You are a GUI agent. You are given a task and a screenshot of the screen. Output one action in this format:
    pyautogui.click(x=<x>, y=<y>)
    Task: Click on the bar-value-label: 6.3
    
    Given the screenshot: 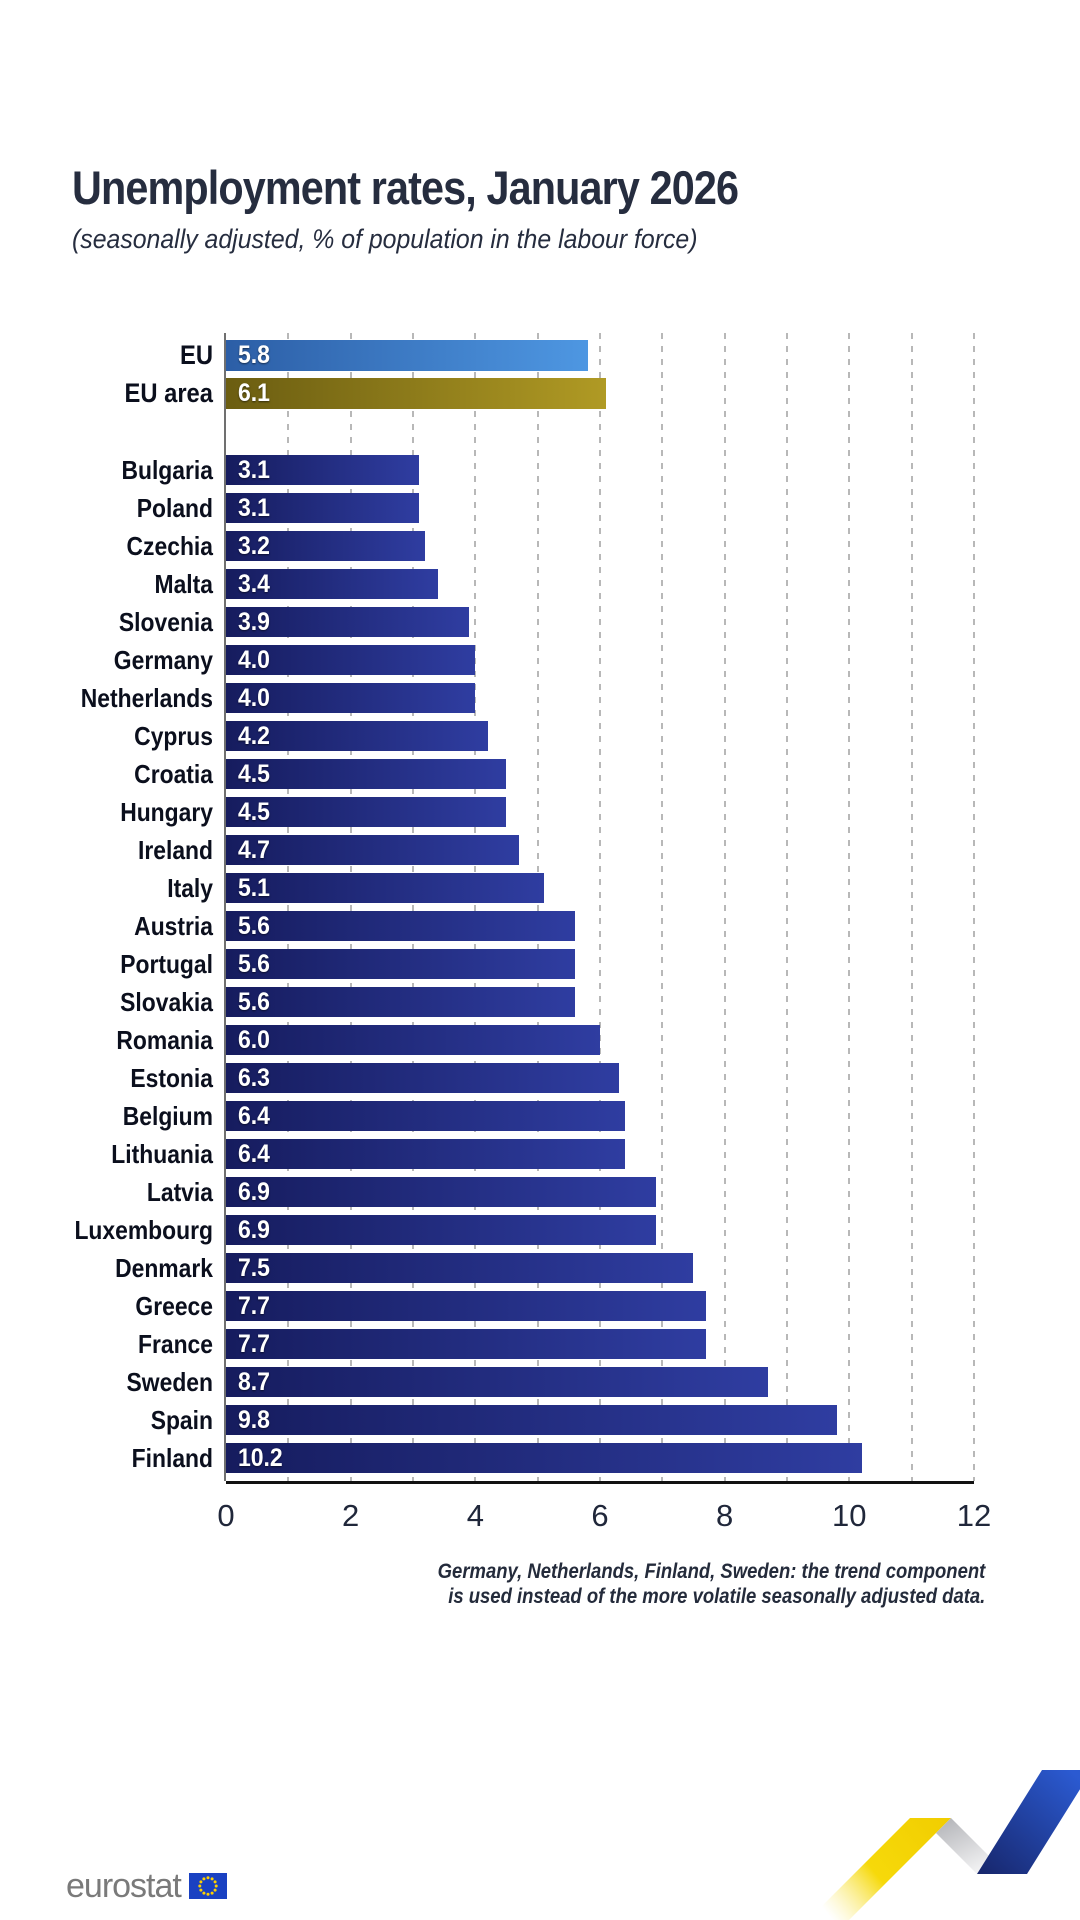 What is the action you would take?
    pyautogui.click(x=253, y=1077)
    